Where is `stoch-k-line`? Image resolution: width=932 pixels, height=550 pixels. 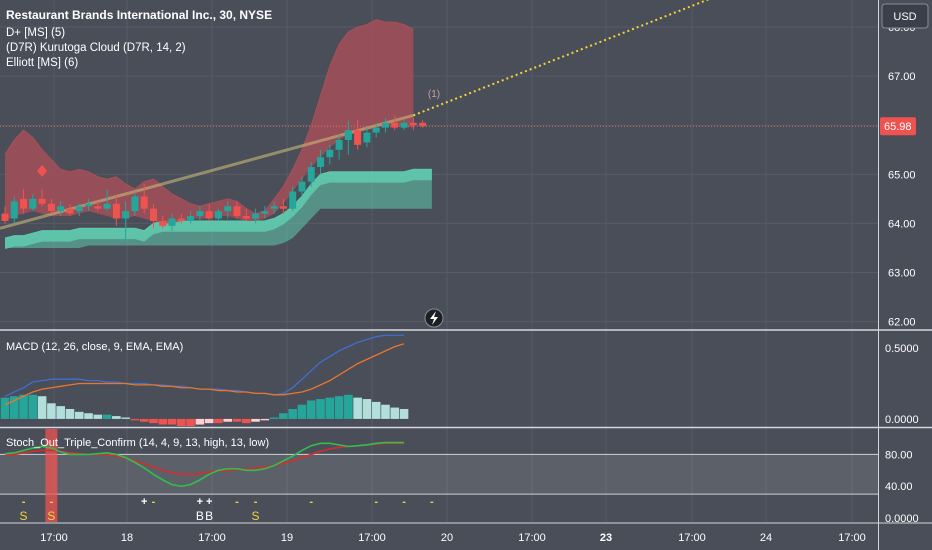
stoch-k-line is located at coordinates (204, 464).